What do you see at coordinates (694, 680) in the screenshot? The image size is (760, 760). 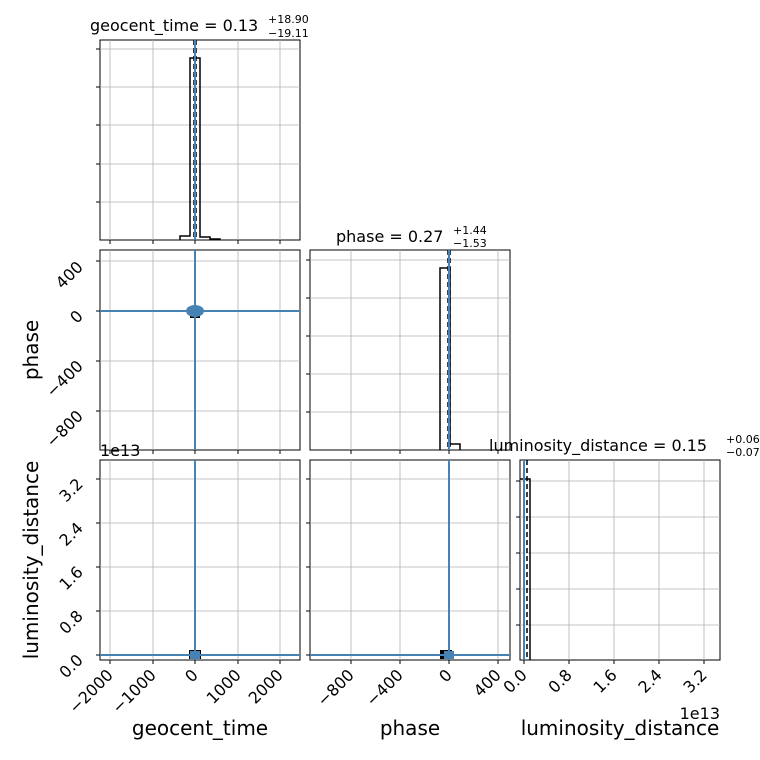 I see `xtick-ld-3.2: 3.2` at bounding box center [694, 680].